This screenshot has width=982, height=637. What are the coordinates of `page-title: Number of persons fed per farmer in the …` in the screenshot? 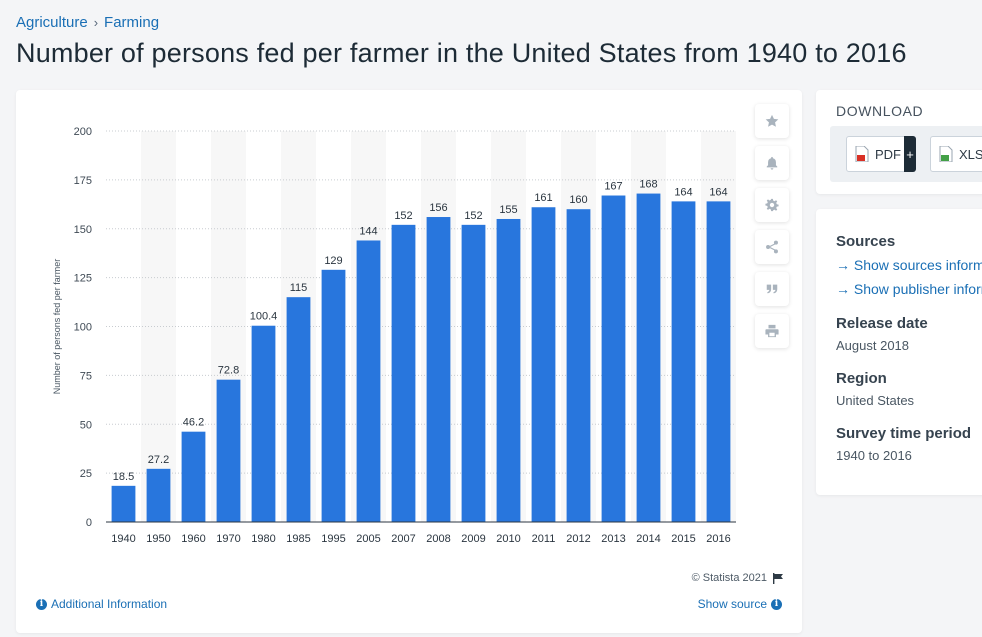 It's located at (461, 53).